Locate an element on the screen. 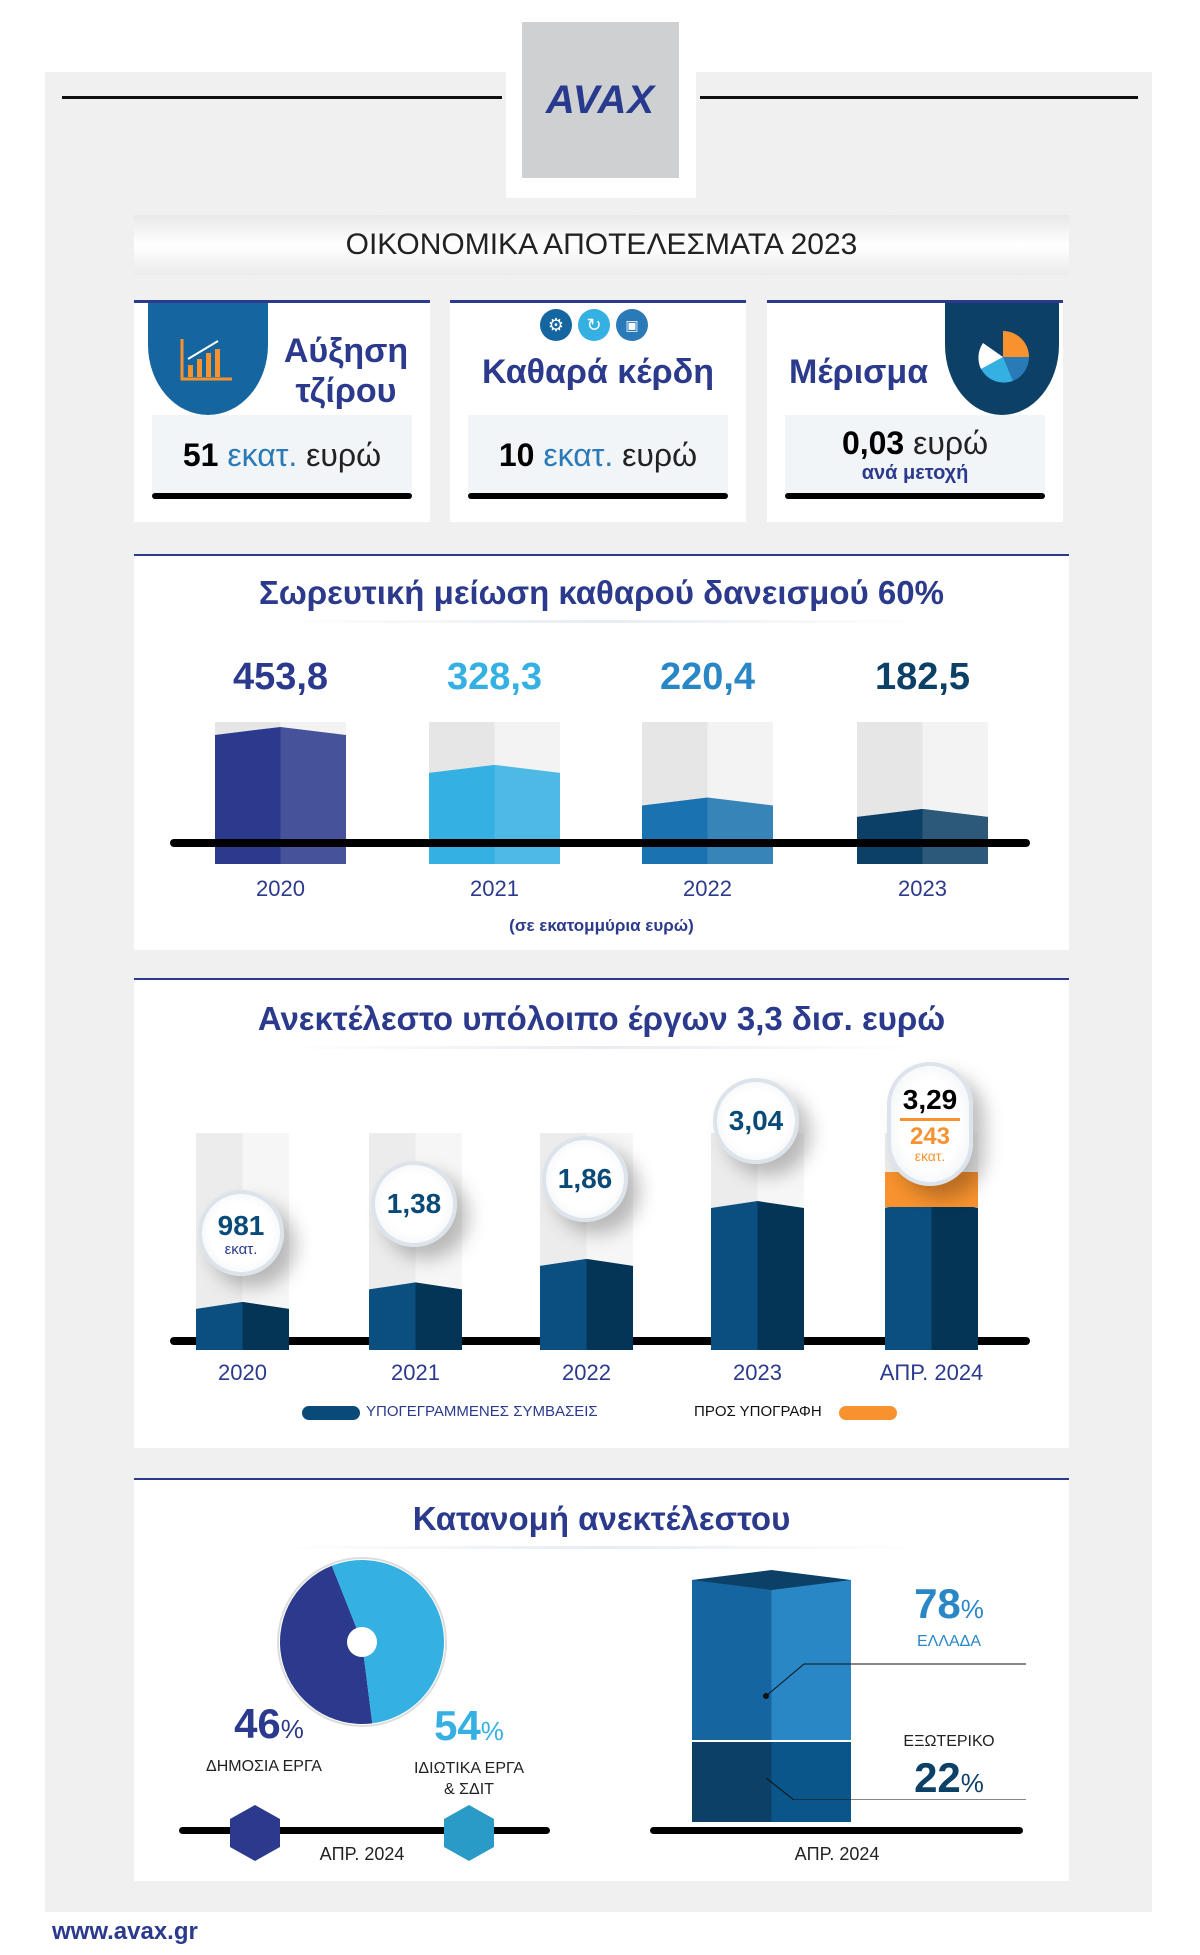 The width and height of the screenshot is (1200, 1955). value-bubble: 1,86 is located at coordinates (585, 1179).